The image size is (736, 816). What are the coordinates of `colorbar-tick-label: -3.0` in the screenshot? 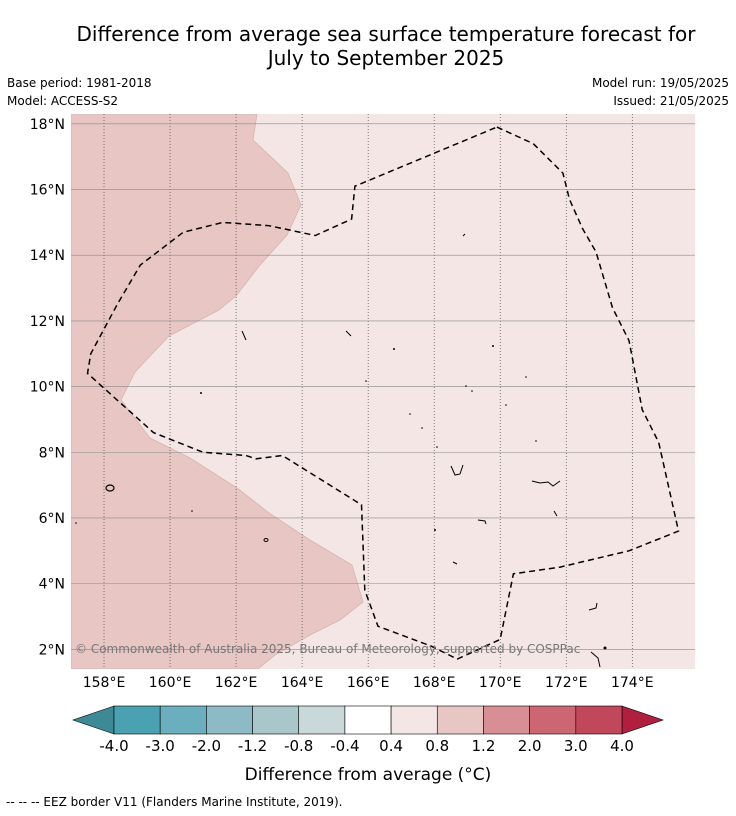 It's located at (160, 746).